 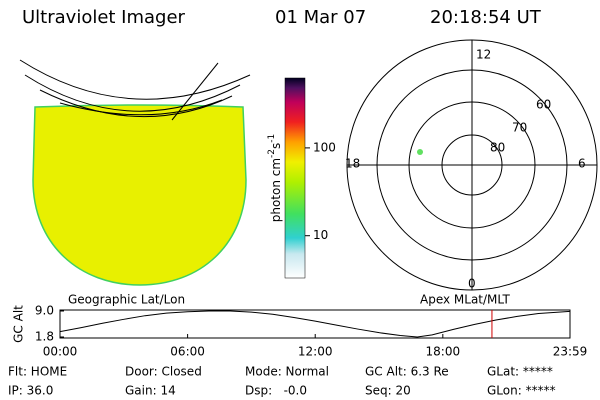 What do you see at coordinates (275, 178) in the screenshot?
I see `colorbar-label: photon cm-2s-1` at bounding box center [275, 178].